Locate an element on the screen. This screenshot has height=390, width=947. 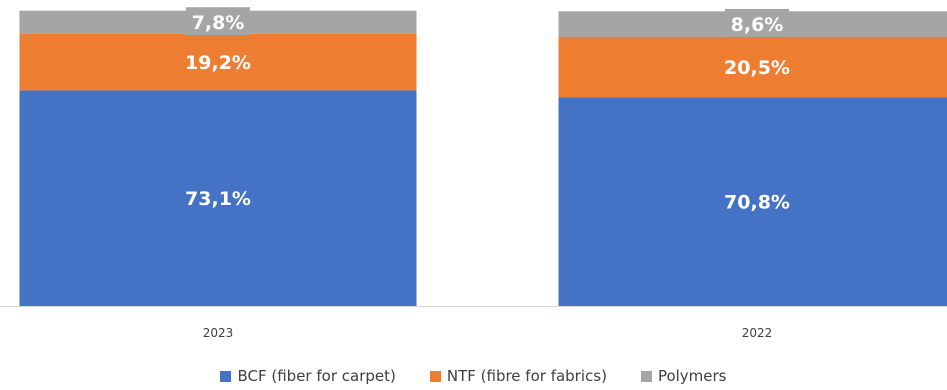
data-label-2022-ntf: 20,5% is located at coordinates (757, 68).